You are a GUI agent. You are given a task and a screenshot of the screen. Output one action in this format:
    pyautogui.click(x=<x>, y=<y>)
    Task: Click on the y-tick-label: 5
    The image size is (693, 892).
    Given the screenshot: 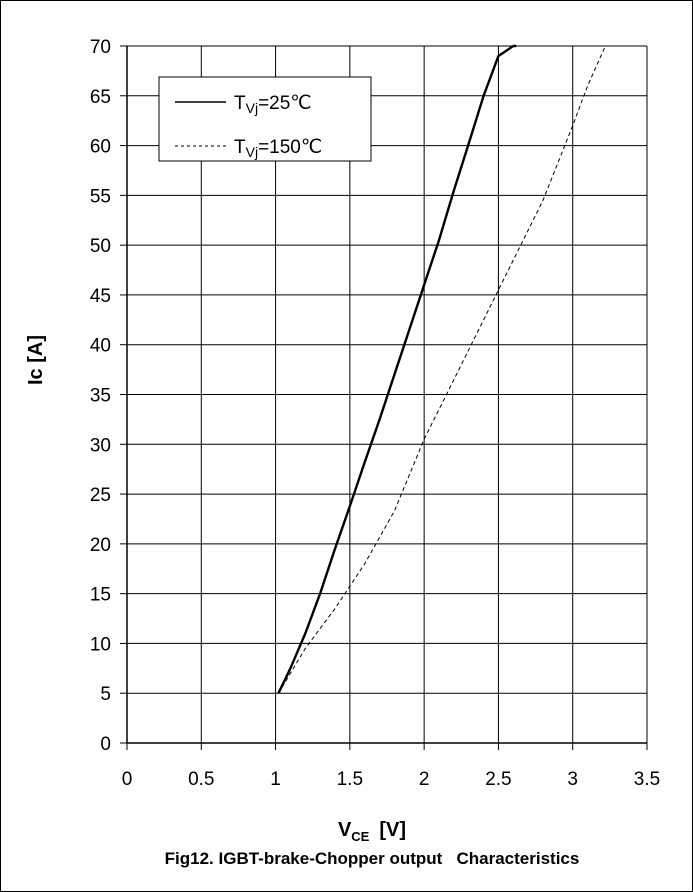 What is the action you would take?
    pyautogui.click(x=105, y=694)
    